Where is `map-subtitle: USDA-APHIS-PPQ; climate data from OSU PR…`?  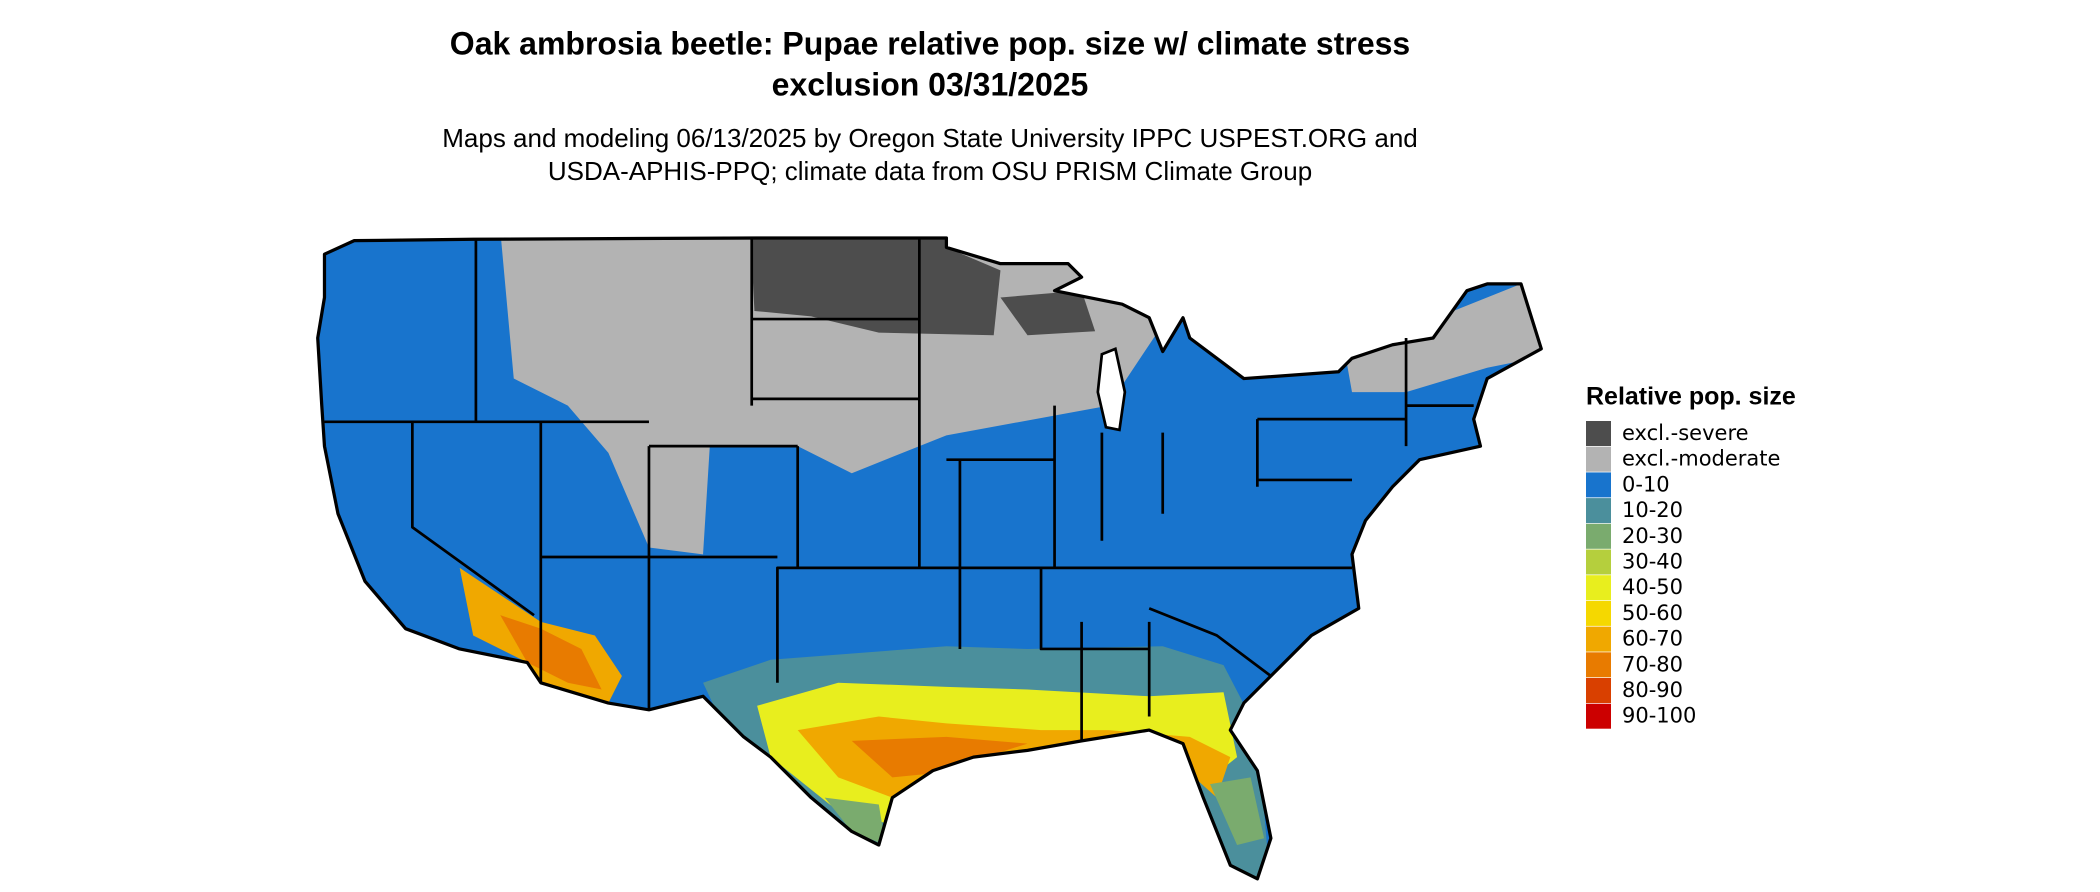
map-subtitle: USDA-APHIS-PPQ; climate data from OSU PR… is located at coordinates (930, 171).